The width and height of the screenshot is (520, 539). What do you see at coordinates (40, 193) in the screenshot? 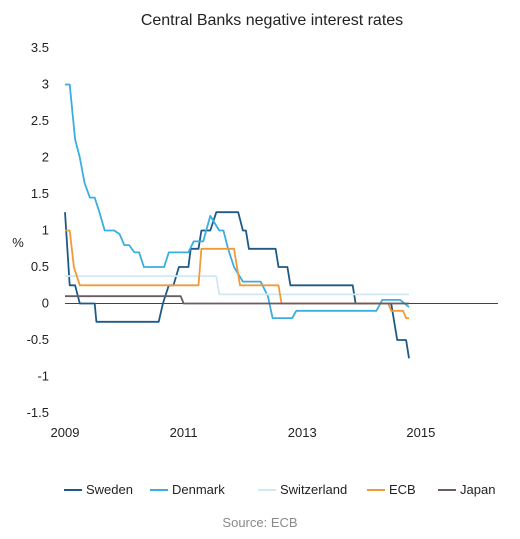
I see `y-tick-label: 1.5` at bounding box center [40, 193].